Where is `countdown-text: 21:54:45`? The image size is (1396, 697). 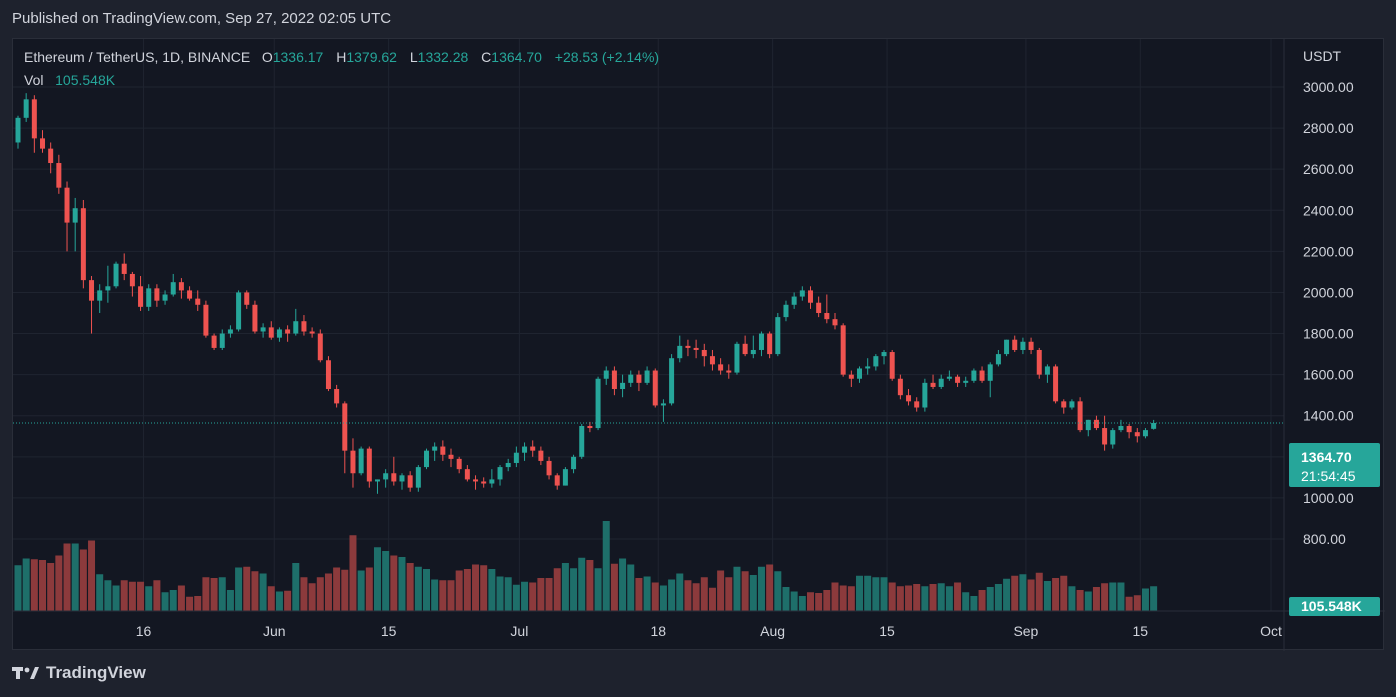 countdown-text: 21:54:45 is located at coordinates (1328, 476).